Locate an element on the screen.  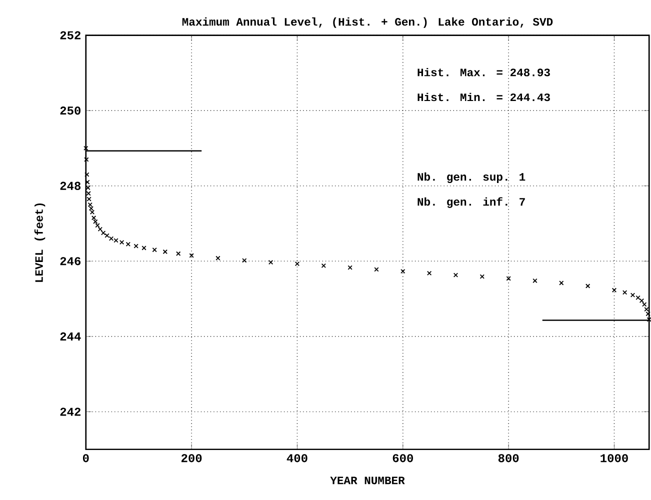
x-axis-title: YEAR NUMBER is located at coordinates (367, 480).